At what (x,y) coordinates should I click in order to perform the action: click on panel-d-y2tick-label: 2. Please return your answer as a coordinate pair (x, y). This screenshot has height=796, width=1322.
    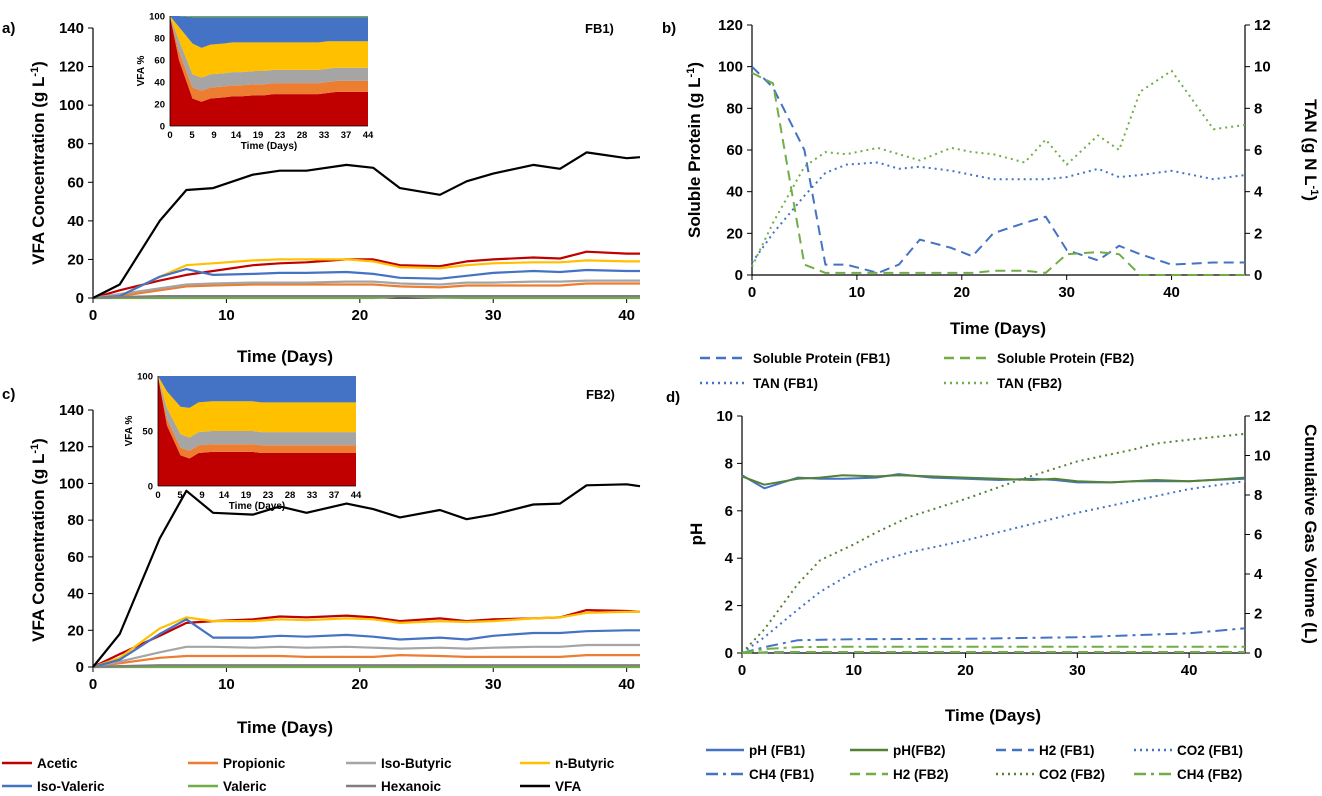
    Looking at the image, I should click on (1258, 614).